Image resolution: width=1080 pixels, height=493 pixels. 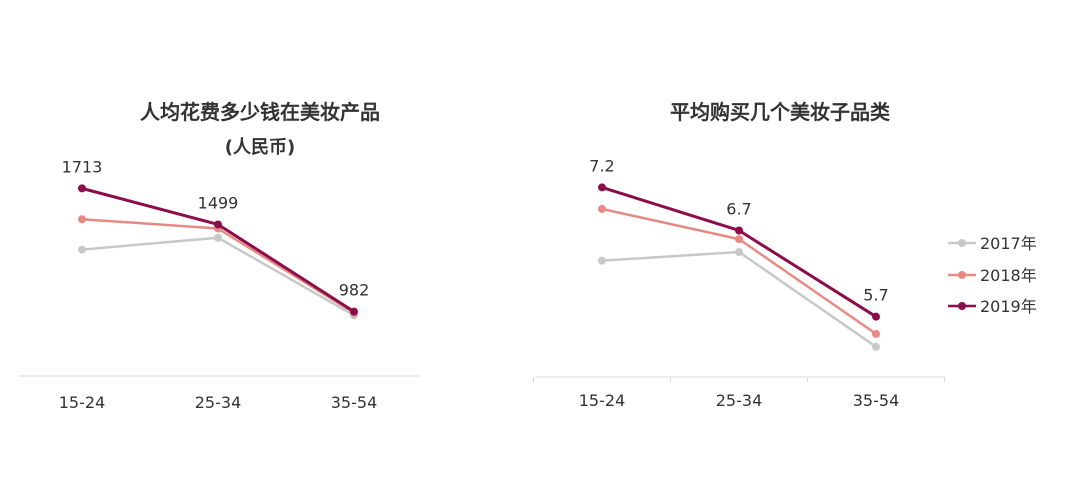 What do you see at coordinates (875, 295) in the screenshot?
I see `data-label: 5.7` at bounding box center [875, 295].